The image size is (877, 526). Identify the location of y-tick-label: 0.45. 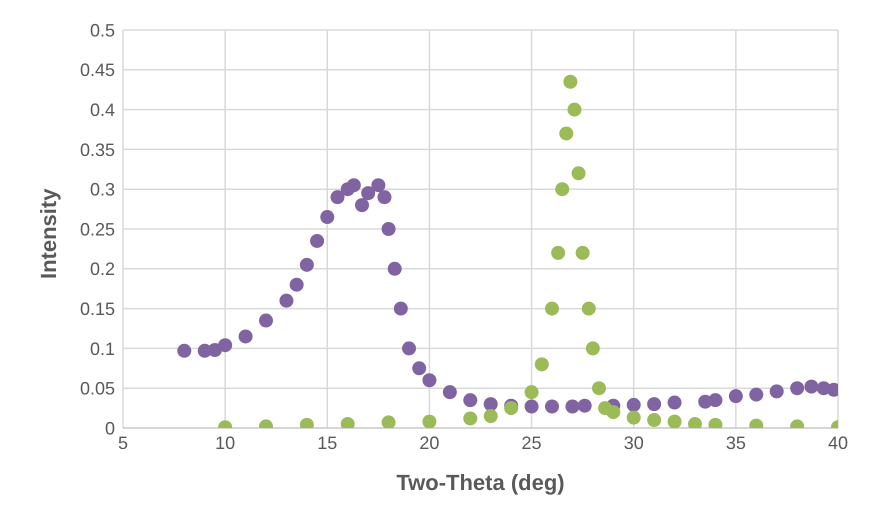
(97, 70).